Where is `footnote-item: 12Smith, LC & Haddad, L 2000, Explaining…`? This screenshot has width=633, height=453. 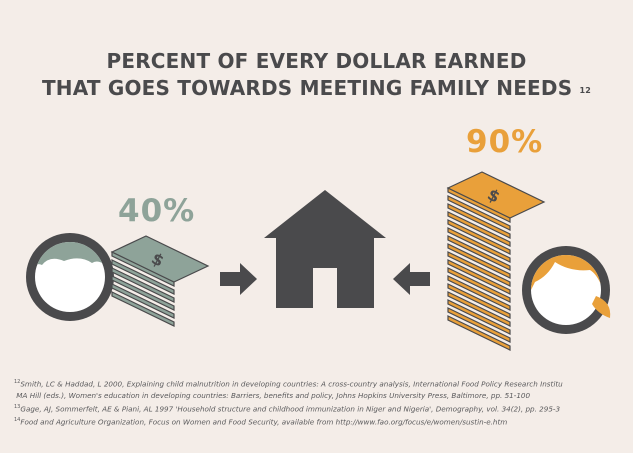
footnote-item: 12Smith, LC & Haddad, L 2000, Explaining… is located at coordinates (288, 384).